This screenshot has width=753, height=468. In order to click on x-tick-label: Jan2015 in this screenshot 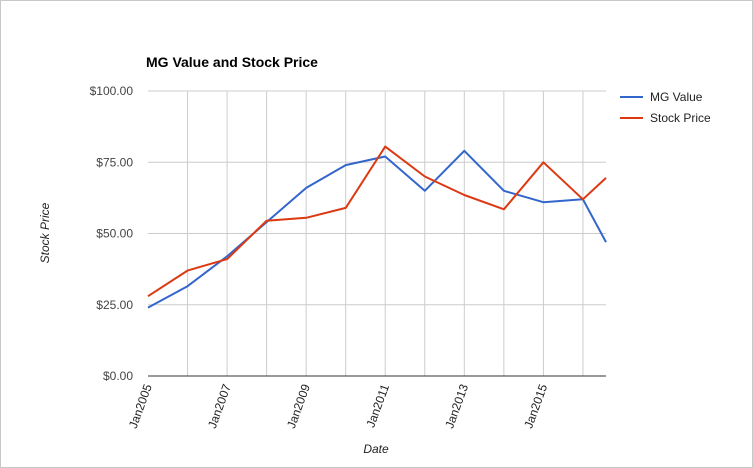, I will do `click(535, 406)`.